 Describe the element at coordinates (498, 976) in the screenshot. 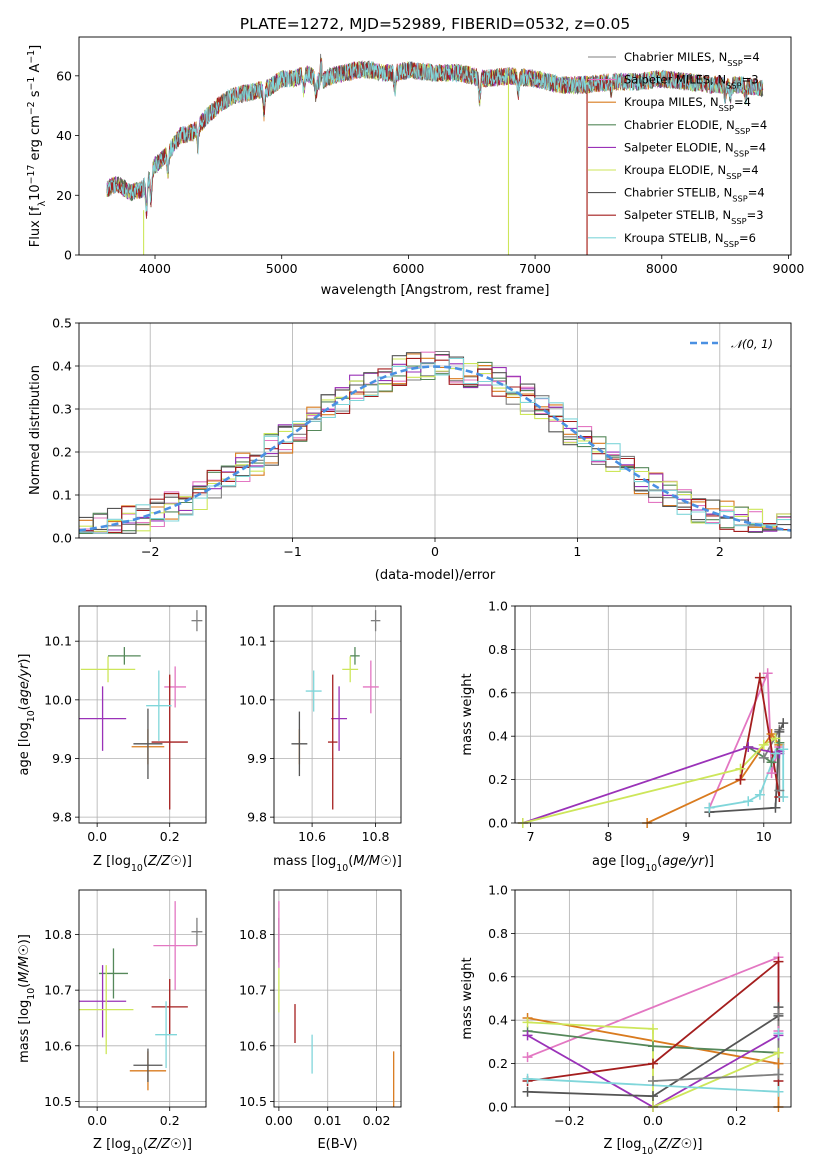

I see `y-tick-label: 0.6` at that location.